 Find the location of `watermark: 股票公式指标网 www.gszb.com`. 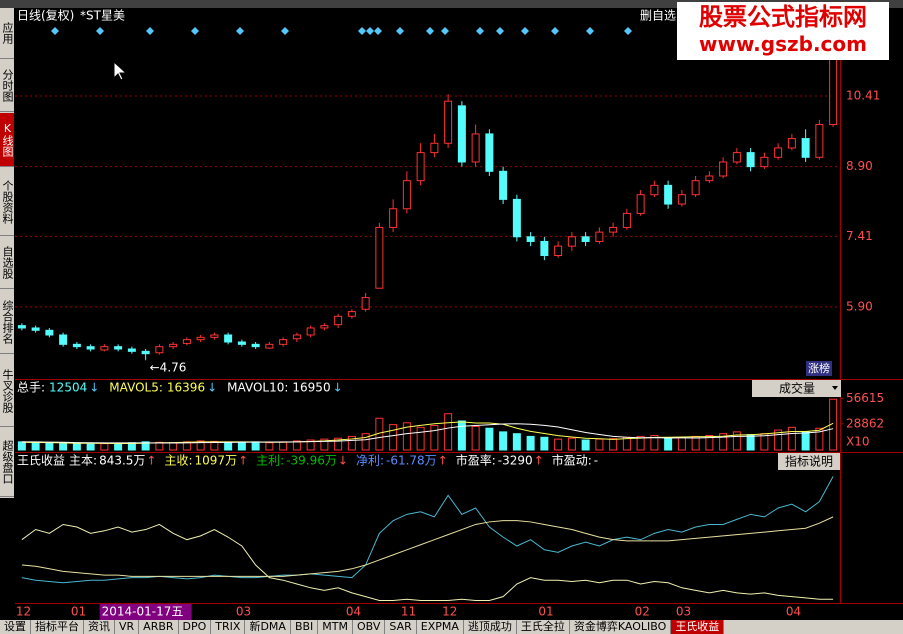

watermark: 股票公式指标网 www.gszb.com is located at coordinates (783, 31).